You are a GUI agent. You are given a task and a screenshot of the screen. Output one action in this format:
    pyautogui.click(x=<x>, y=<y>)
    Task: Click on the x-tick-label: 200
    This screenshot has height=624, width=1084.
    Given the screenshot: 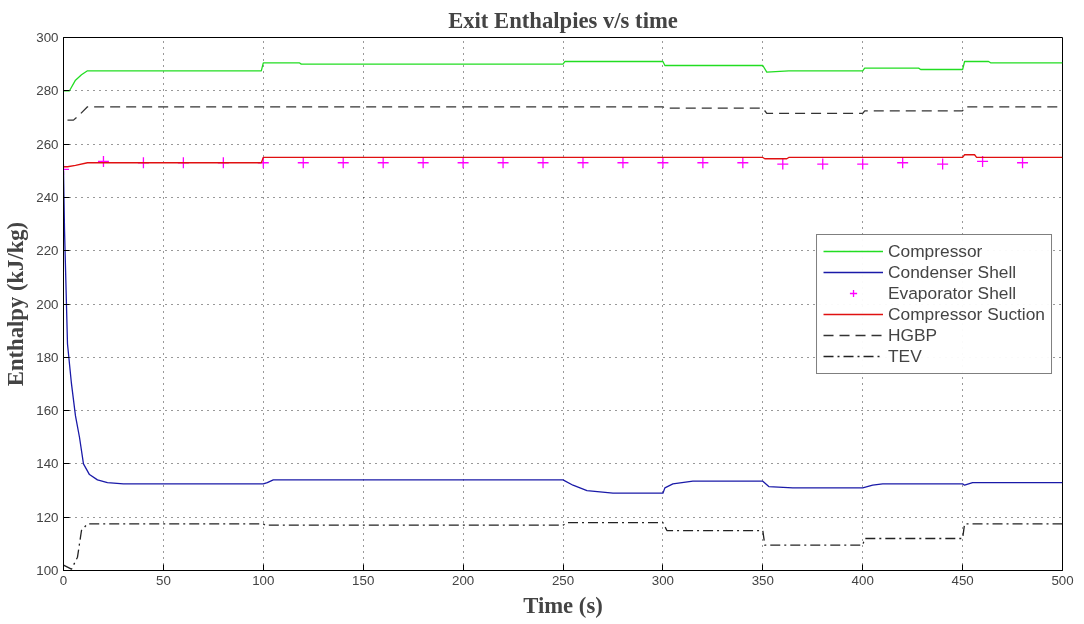 What is the action you would take?
    pyautogui.click(x=463, y=580)
    